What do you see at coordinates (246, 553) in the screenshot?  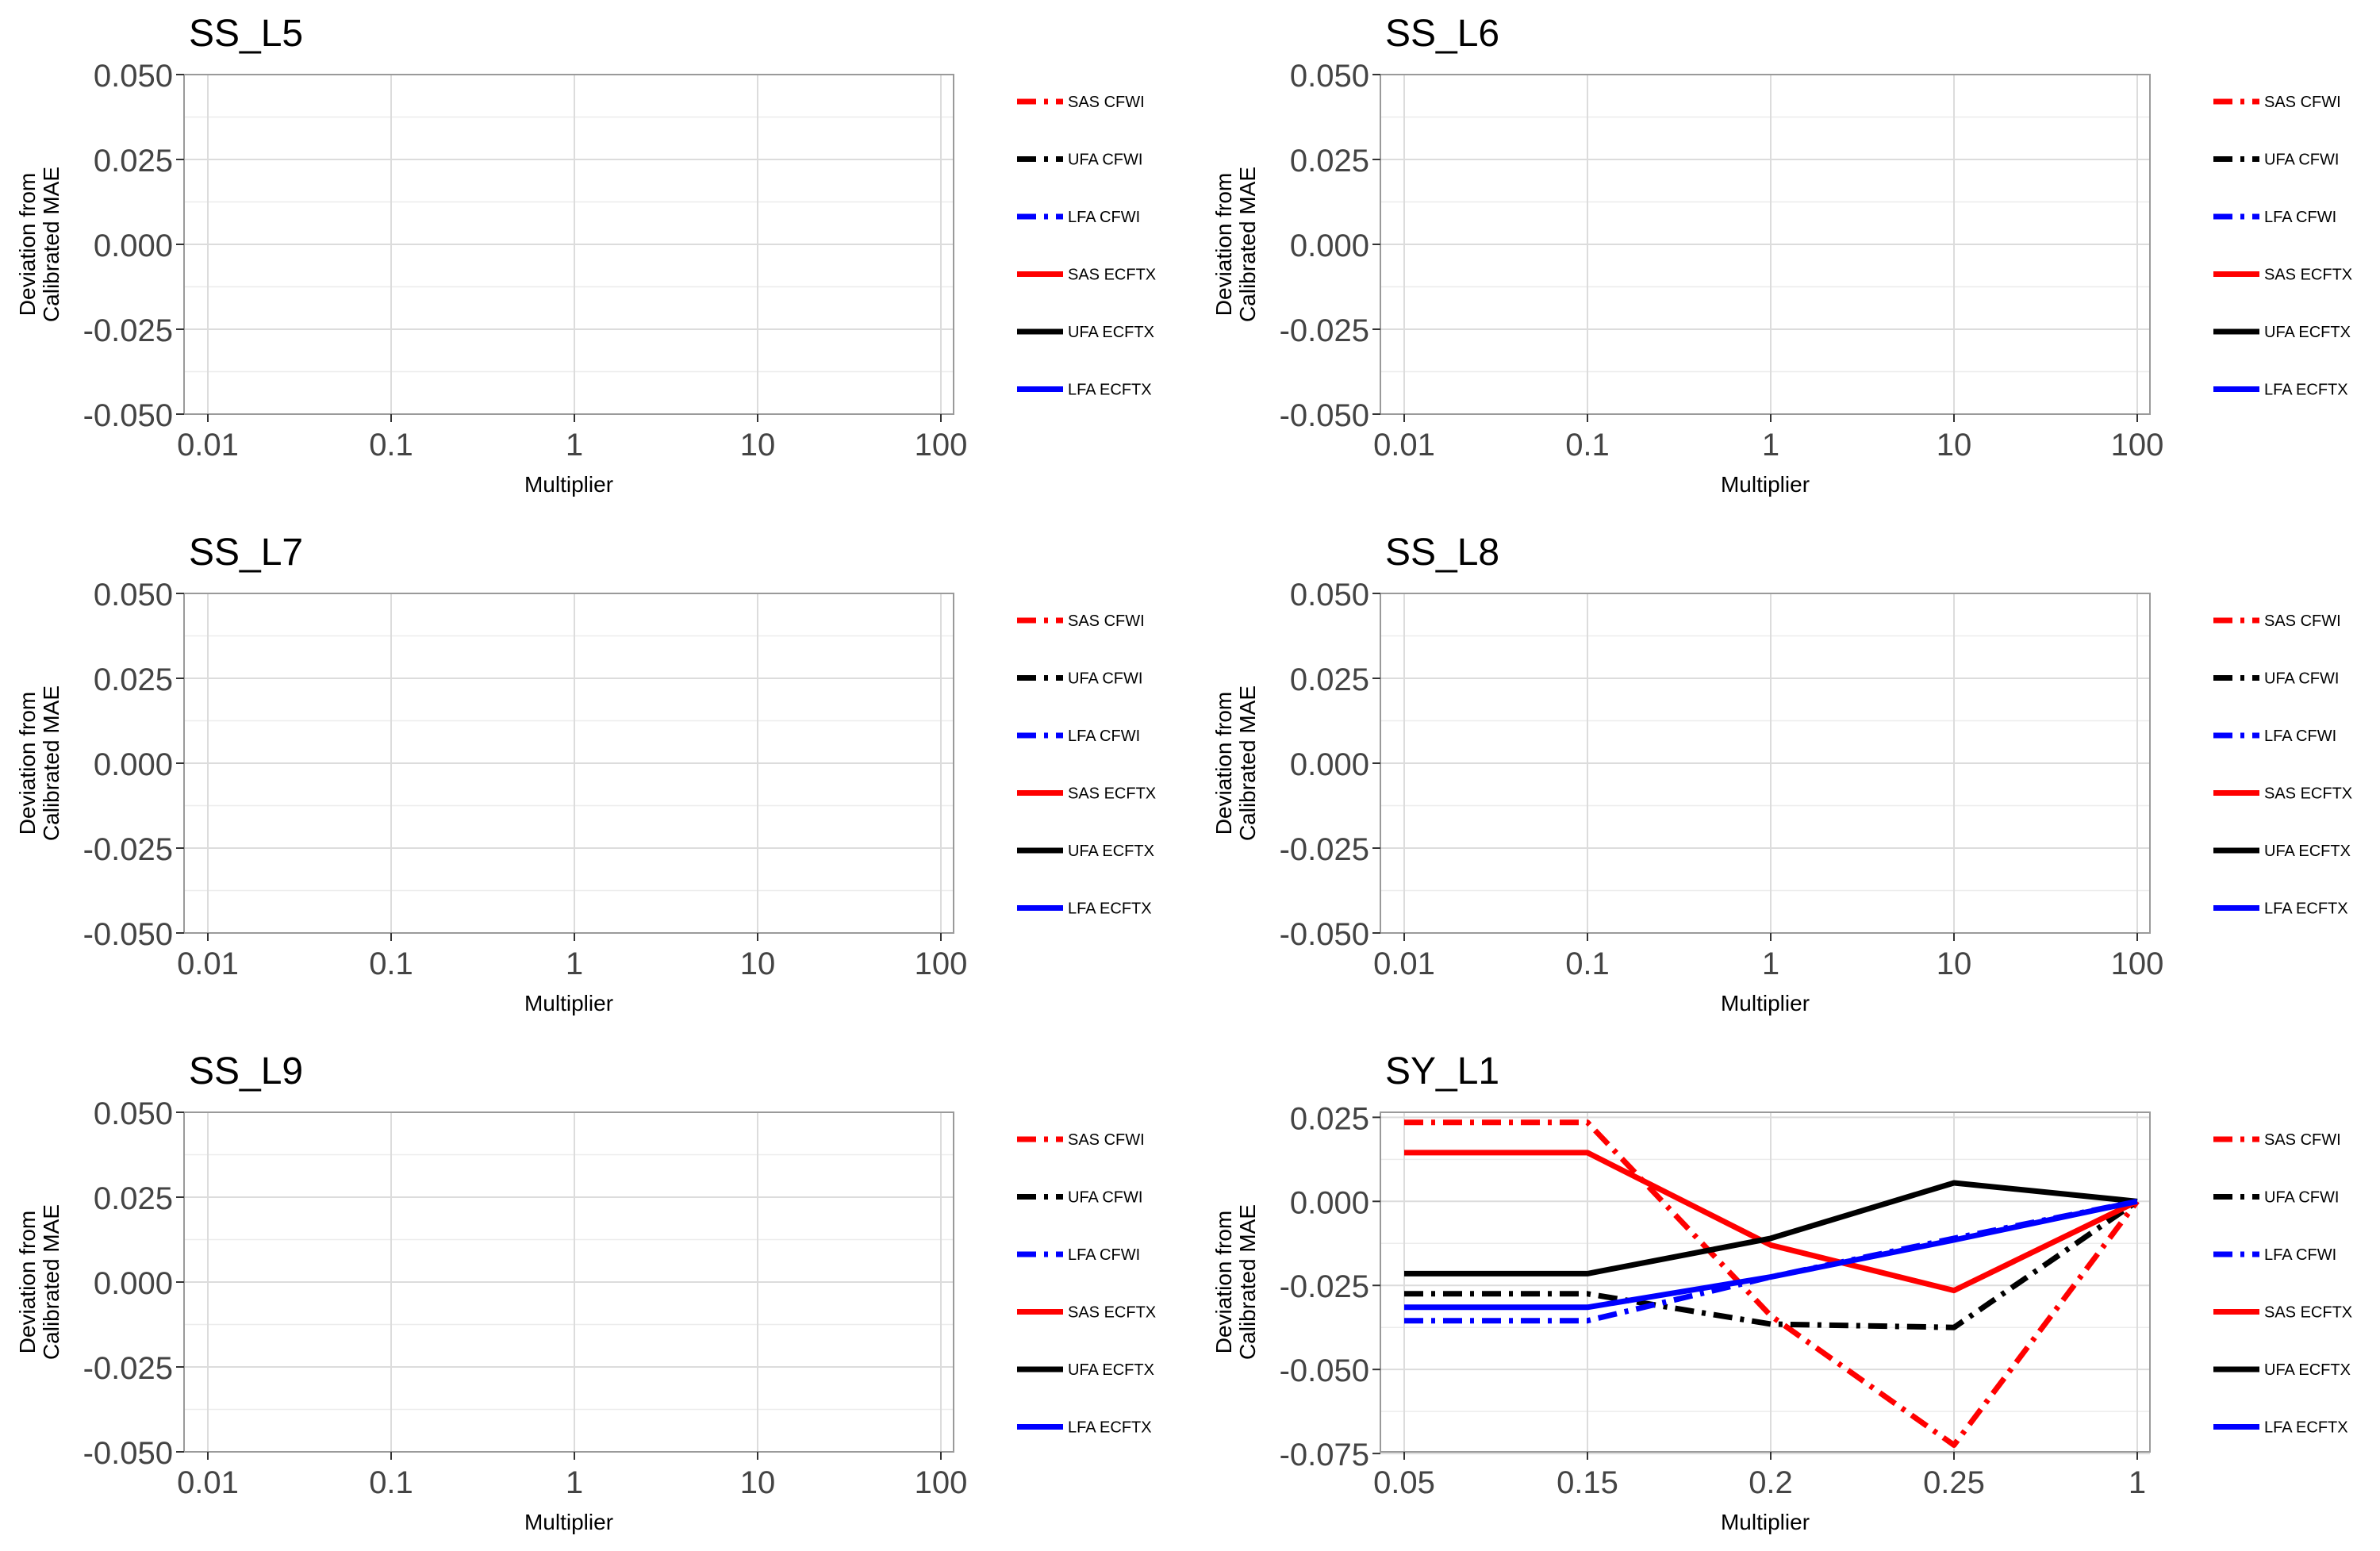 I see `panel-title: SS_L7` at bounding box center [246, 553].